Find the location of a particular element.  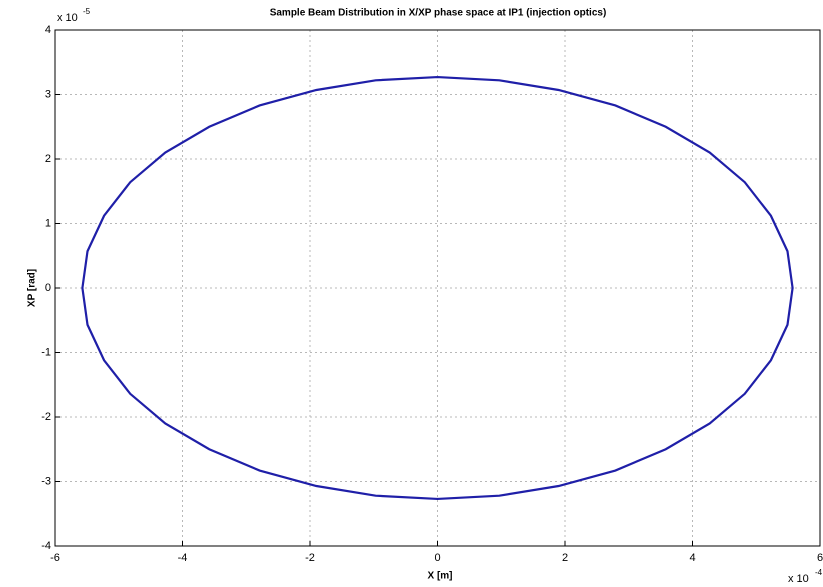

y-tick-label: 2 is located at coordinates (48, 159).